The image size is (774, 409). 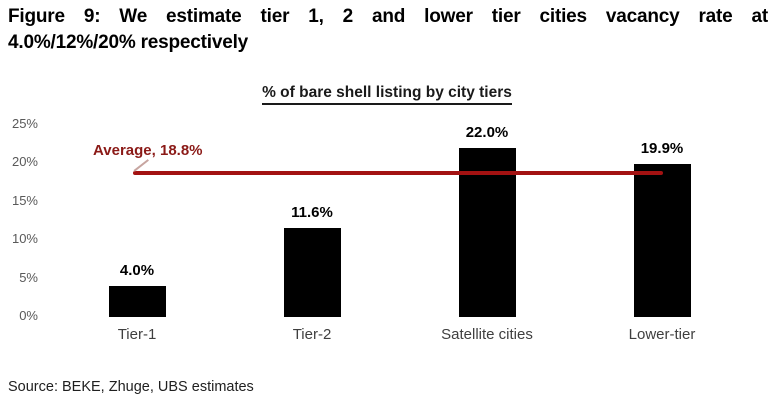 I want to click on figure-title-line2: 4.0%/12%/20% respectively, so click(x=128, y=42).